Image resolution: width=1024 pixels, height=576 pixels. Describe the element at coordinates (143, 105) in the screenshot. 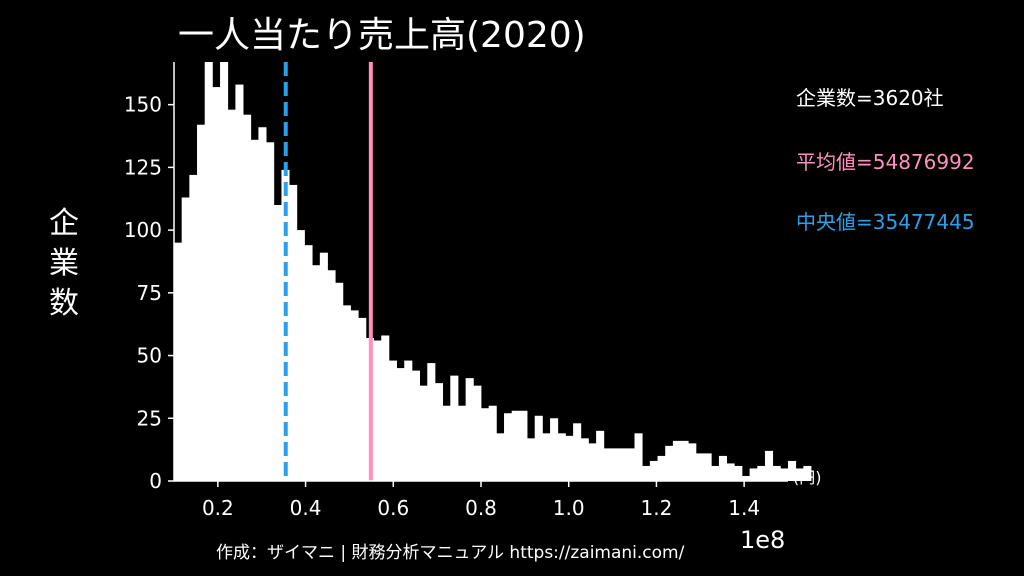

I see `y-tick-label: 150` at that location.